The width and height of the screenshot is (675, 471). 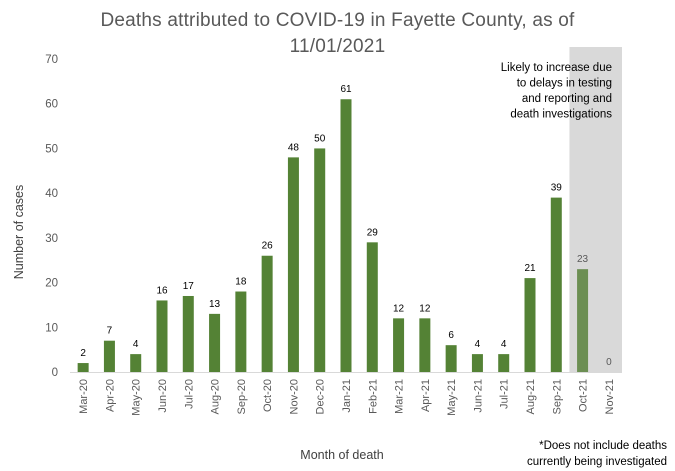 I want to click on x-tick-label: Apr-21, so click(x=426, y=395).